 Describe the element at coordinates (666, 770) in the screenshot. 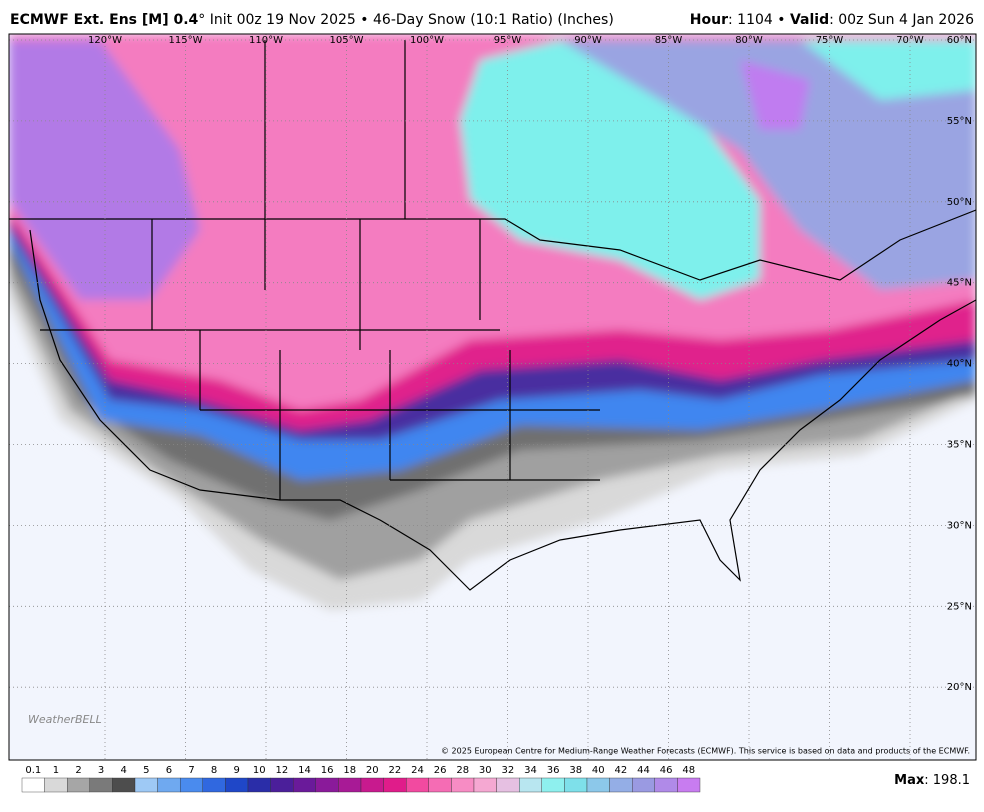

I see `colorbar-label: 46` at that location.